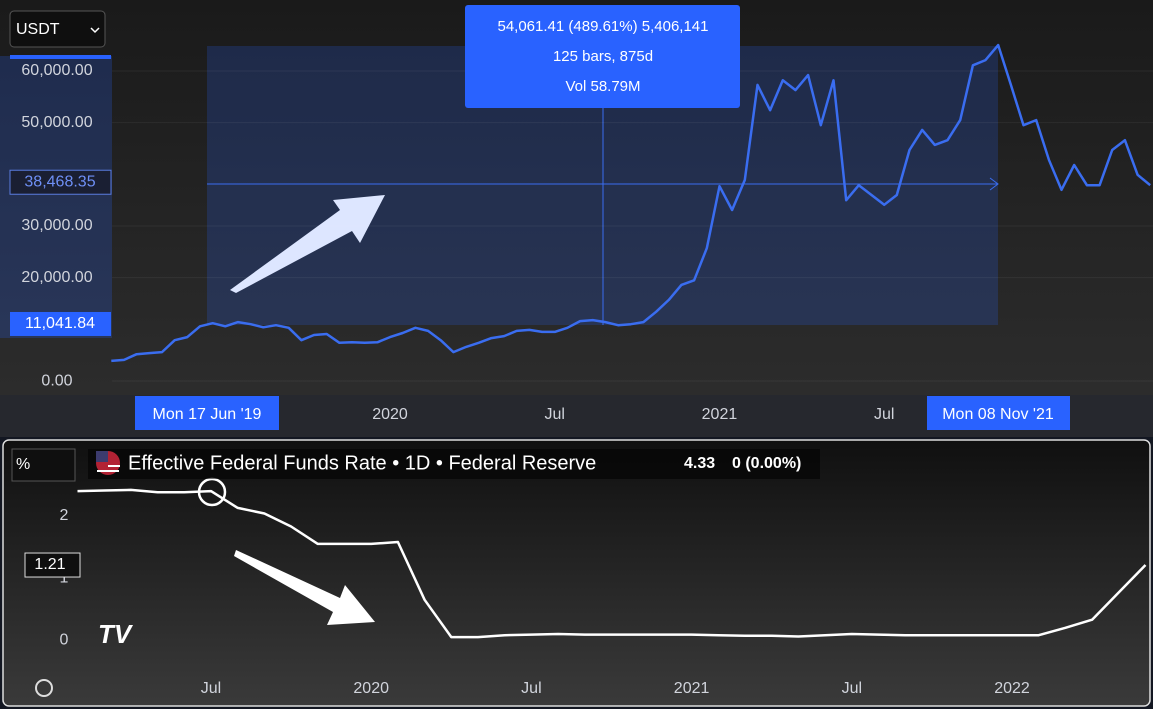 This screenshot has width=1153, height=709. What do you see at coordinates (307, 244) in the screenshot?
I see `up-arrow` at bounding box center [307, 244].